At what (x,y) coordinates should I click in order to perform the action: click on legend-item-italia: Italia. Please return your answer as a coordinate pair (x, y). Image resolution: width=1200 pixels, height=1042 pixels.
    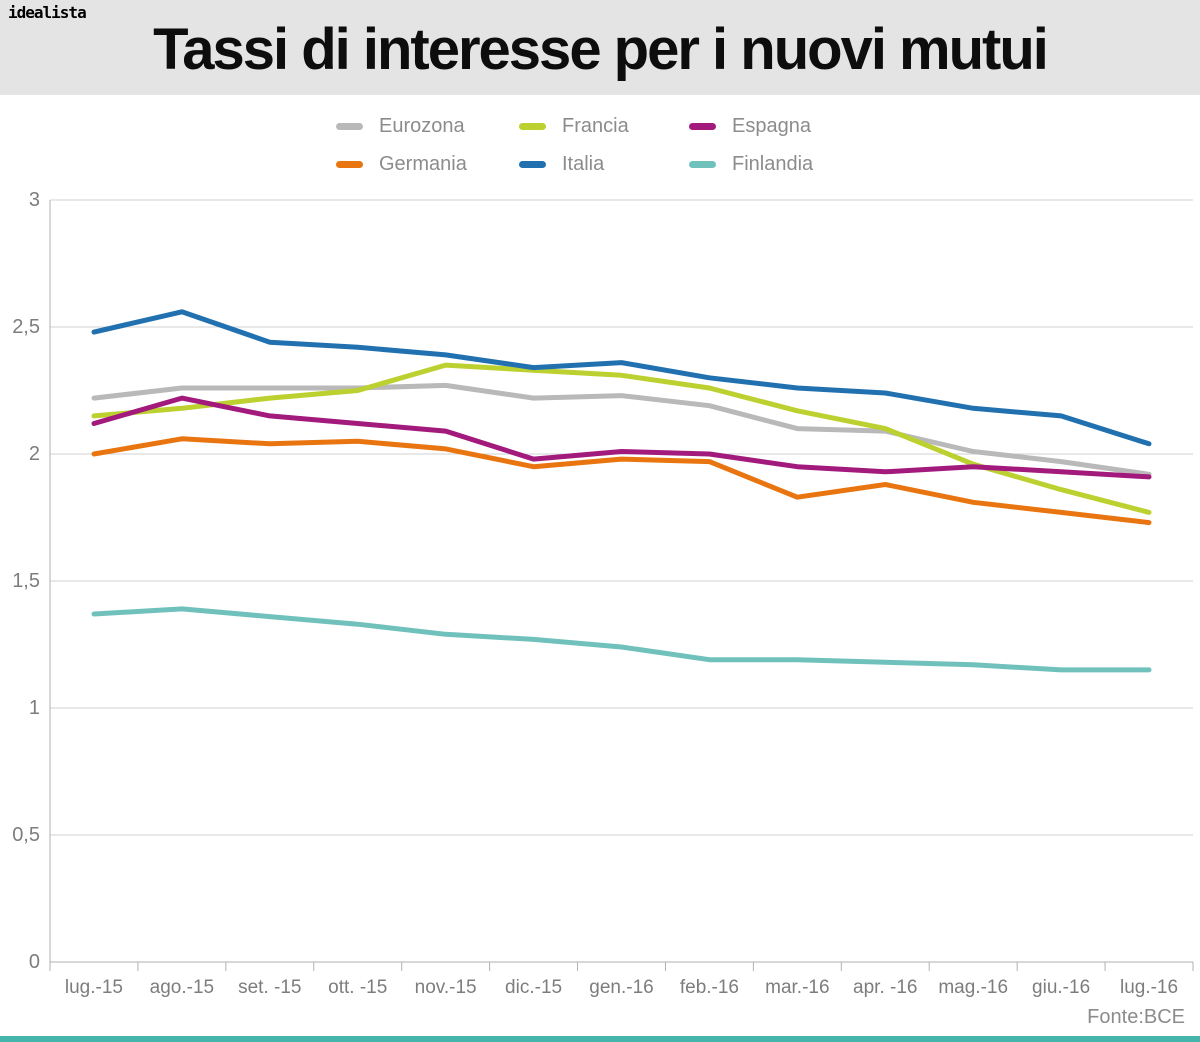
    Looking at the image, I should click on (604, 164).